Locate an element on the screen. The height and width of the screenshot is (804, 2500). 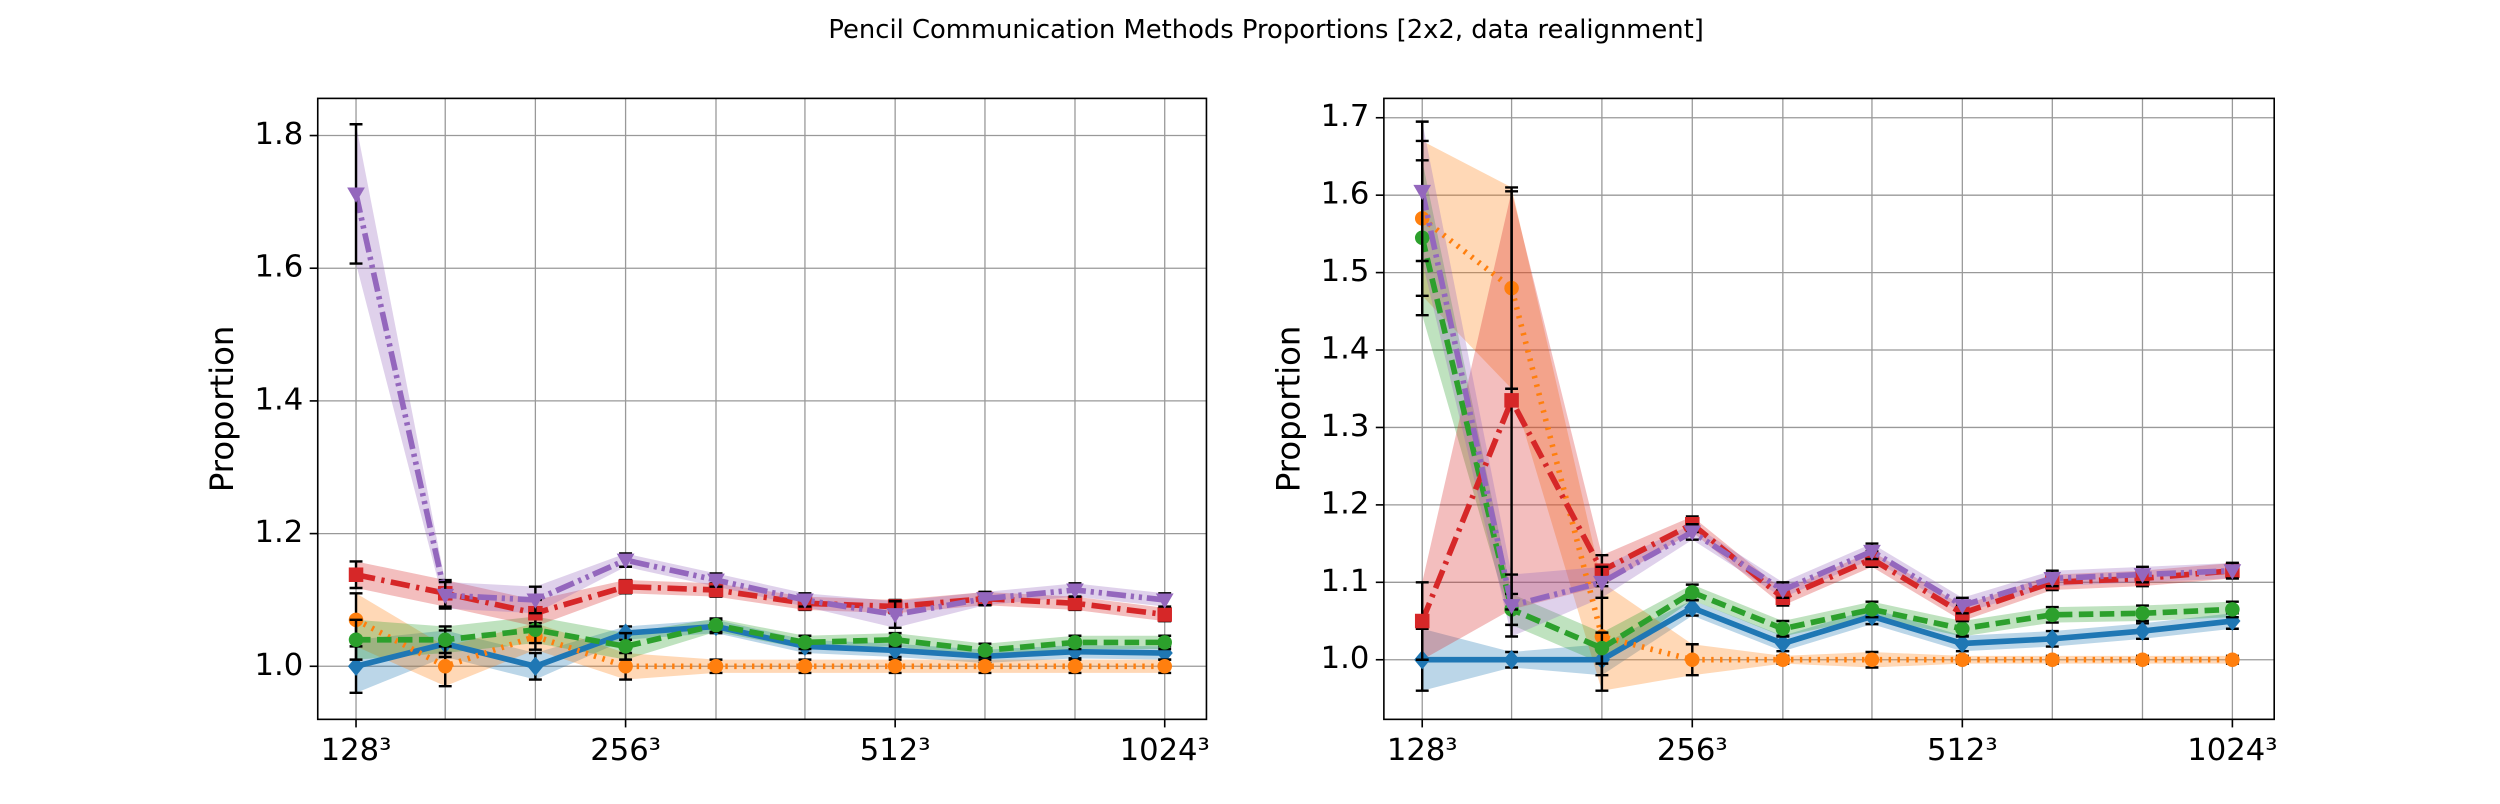
y-tick-label: 1.7 is located at coordinates (1345, 116).